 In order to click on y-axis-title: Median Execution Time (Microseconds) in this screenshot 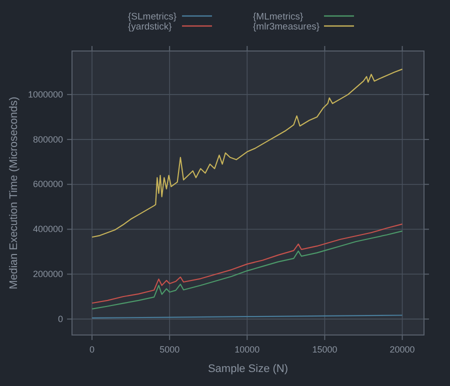, I will do `click(14, 193)`.